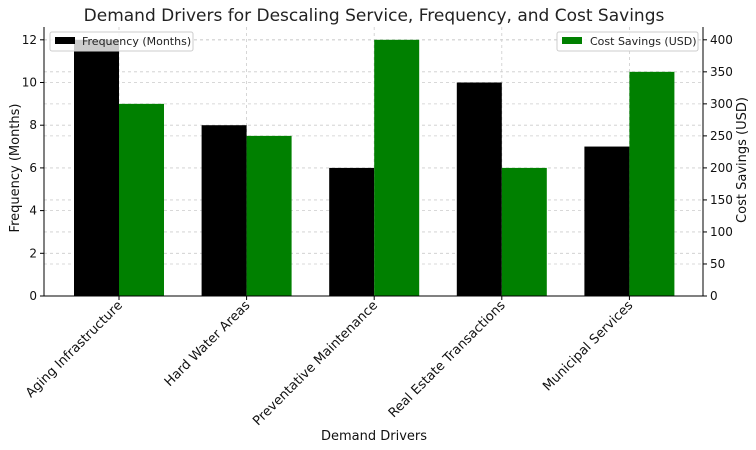  I want to click on left-y-axis: 0 2 4 6 8 10 12, so click(33, 165).